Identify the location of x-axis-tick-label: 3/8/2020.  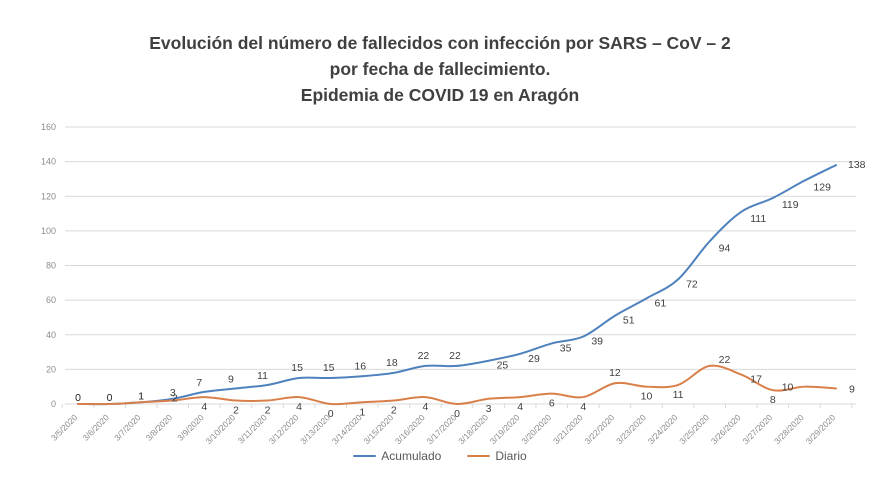
(159, 427).